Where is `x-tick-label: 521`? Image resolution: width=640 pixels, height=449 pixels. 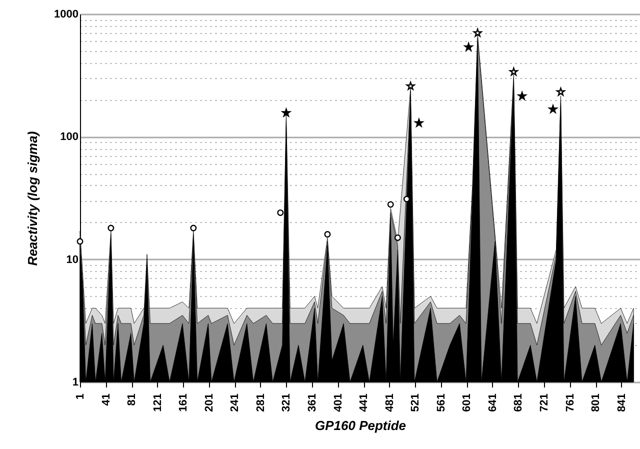 x-tick-label: 521 is located at coordinates (416, 403).